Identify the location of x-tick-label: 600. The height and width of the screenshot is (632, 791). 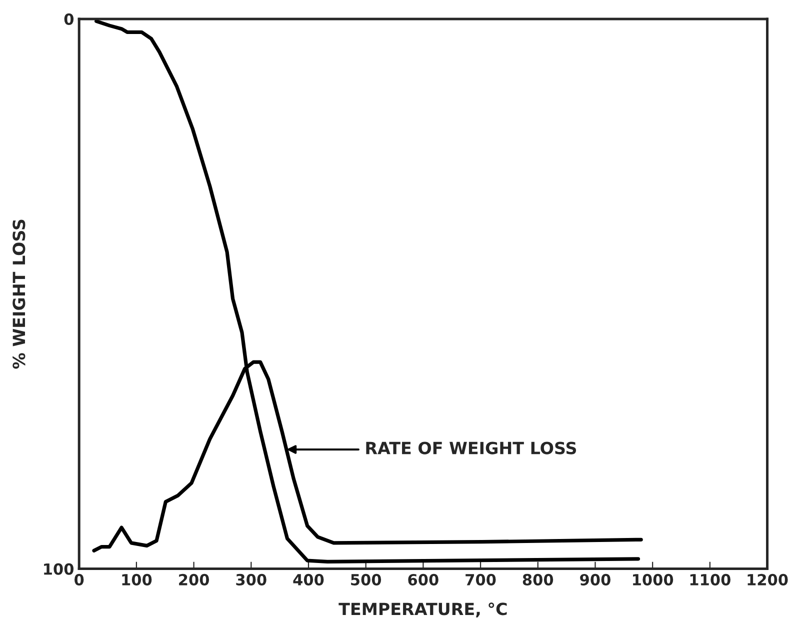
(423, 580).